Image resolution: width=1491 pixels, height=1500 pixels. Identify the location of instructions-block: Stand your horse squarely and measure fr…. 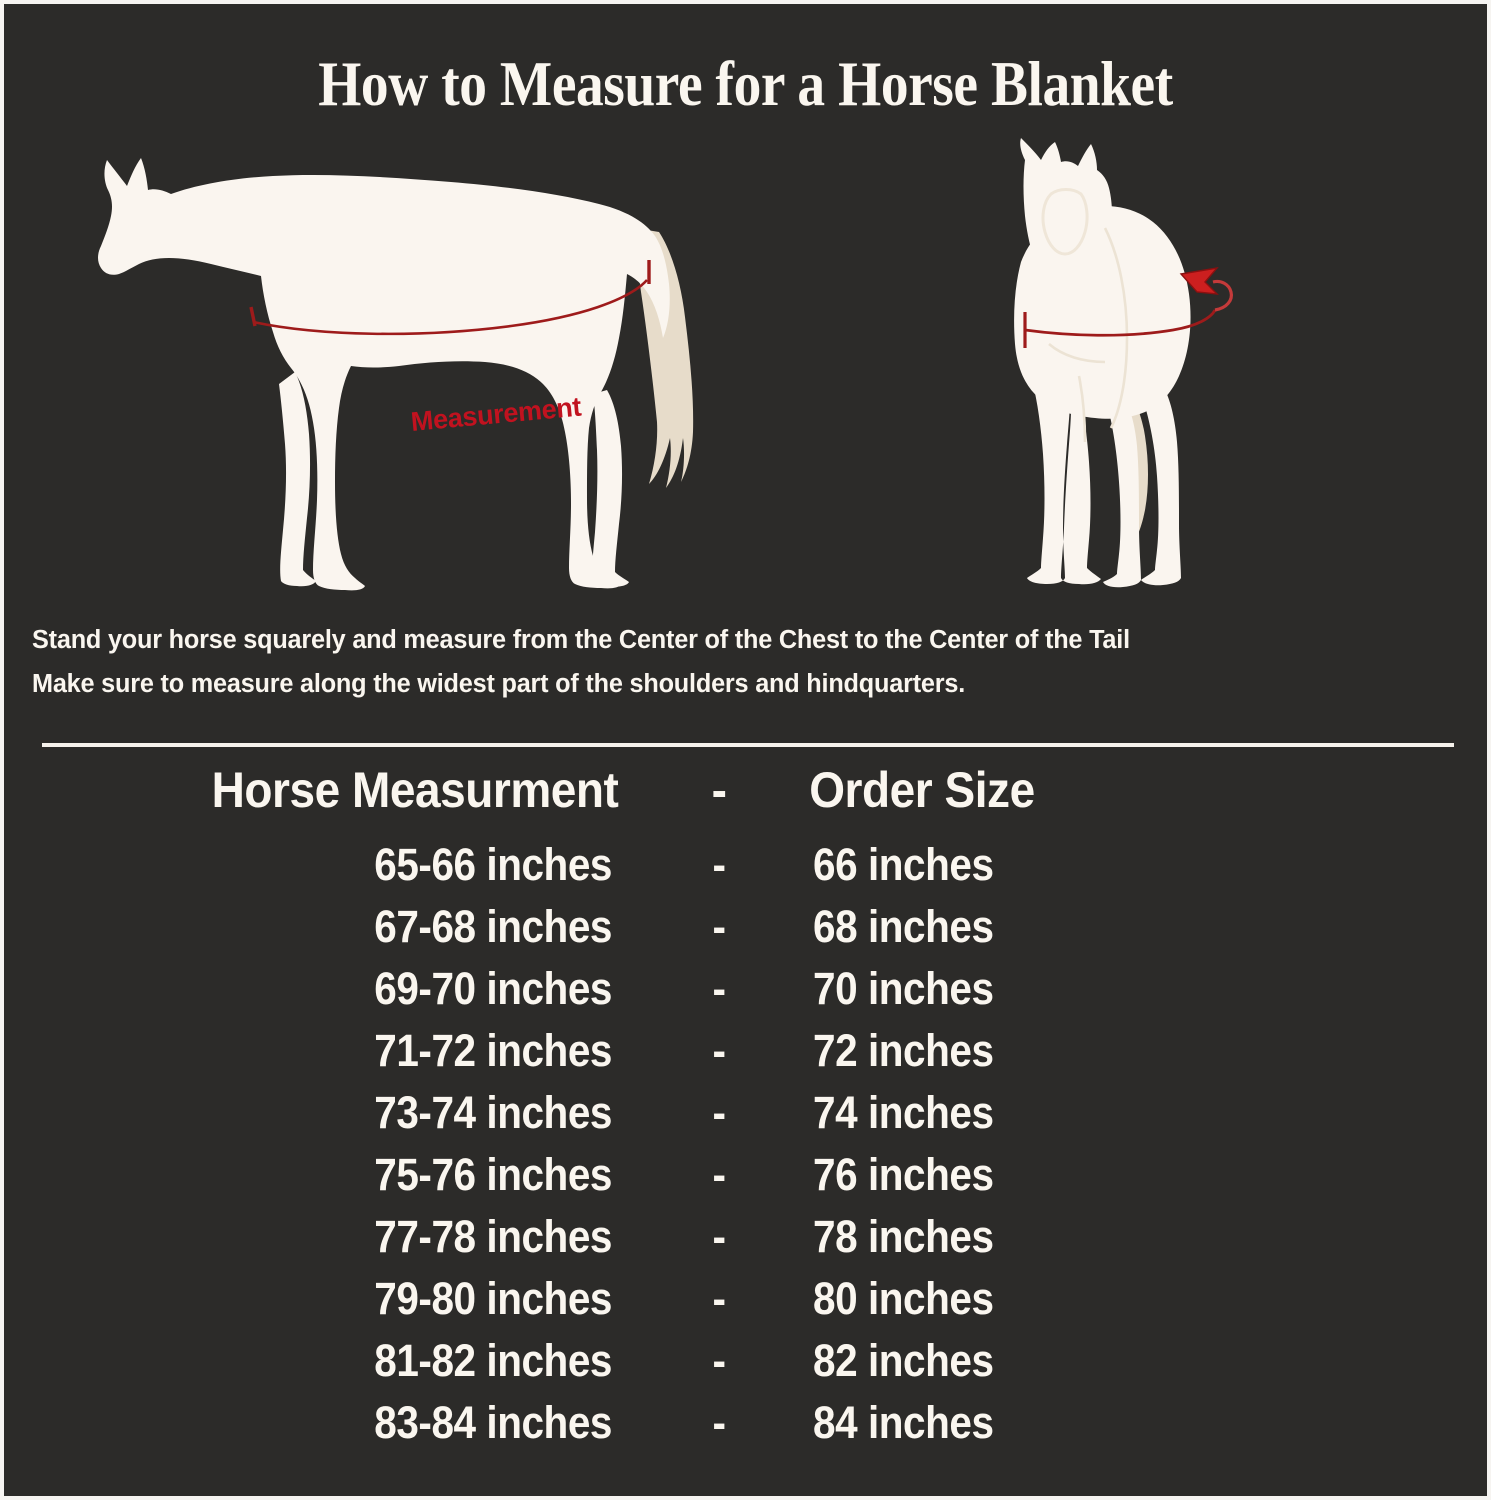
(740, 662).